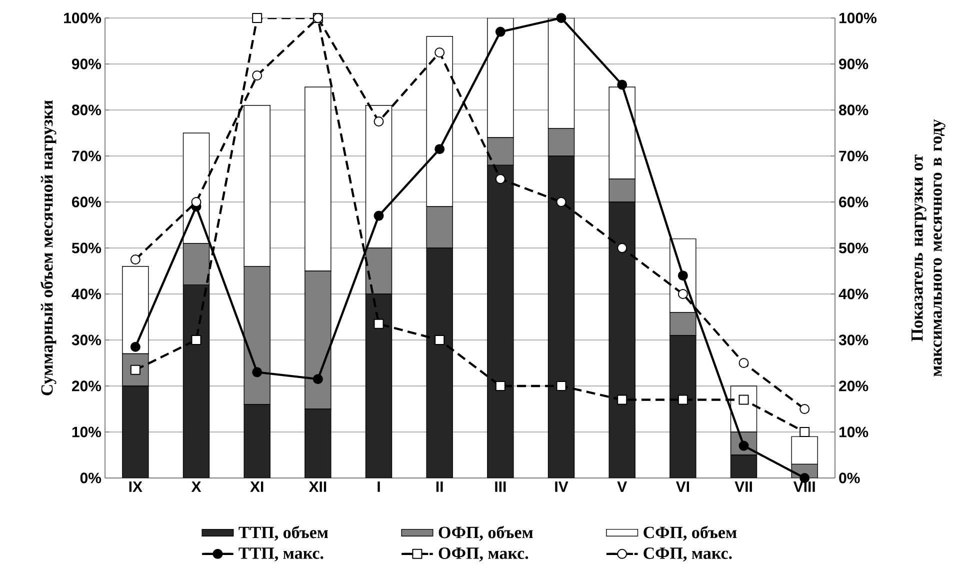 The image size is (957, 588). I want to click on x-tick-label: XII, so click(317, 487).